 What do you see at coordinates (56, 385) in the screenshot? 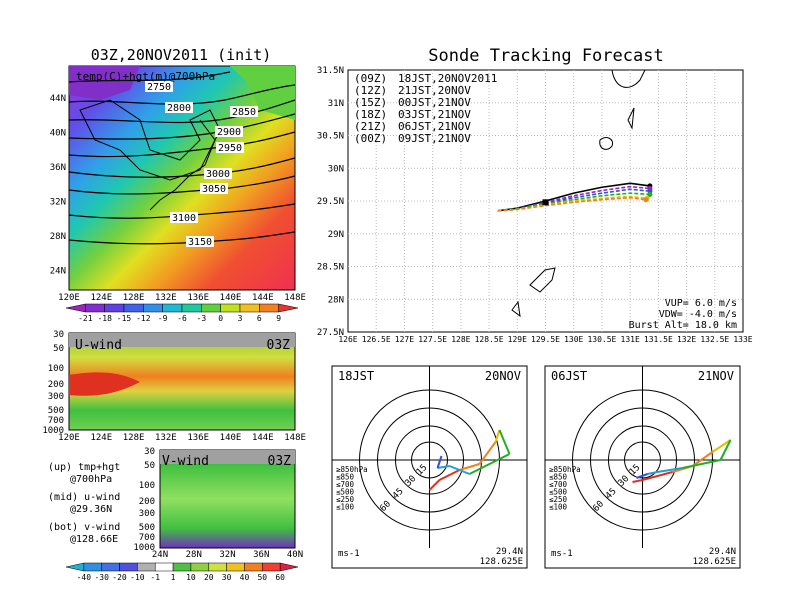
I see `pressure-tick: 200` at bounding box center [56, 385].